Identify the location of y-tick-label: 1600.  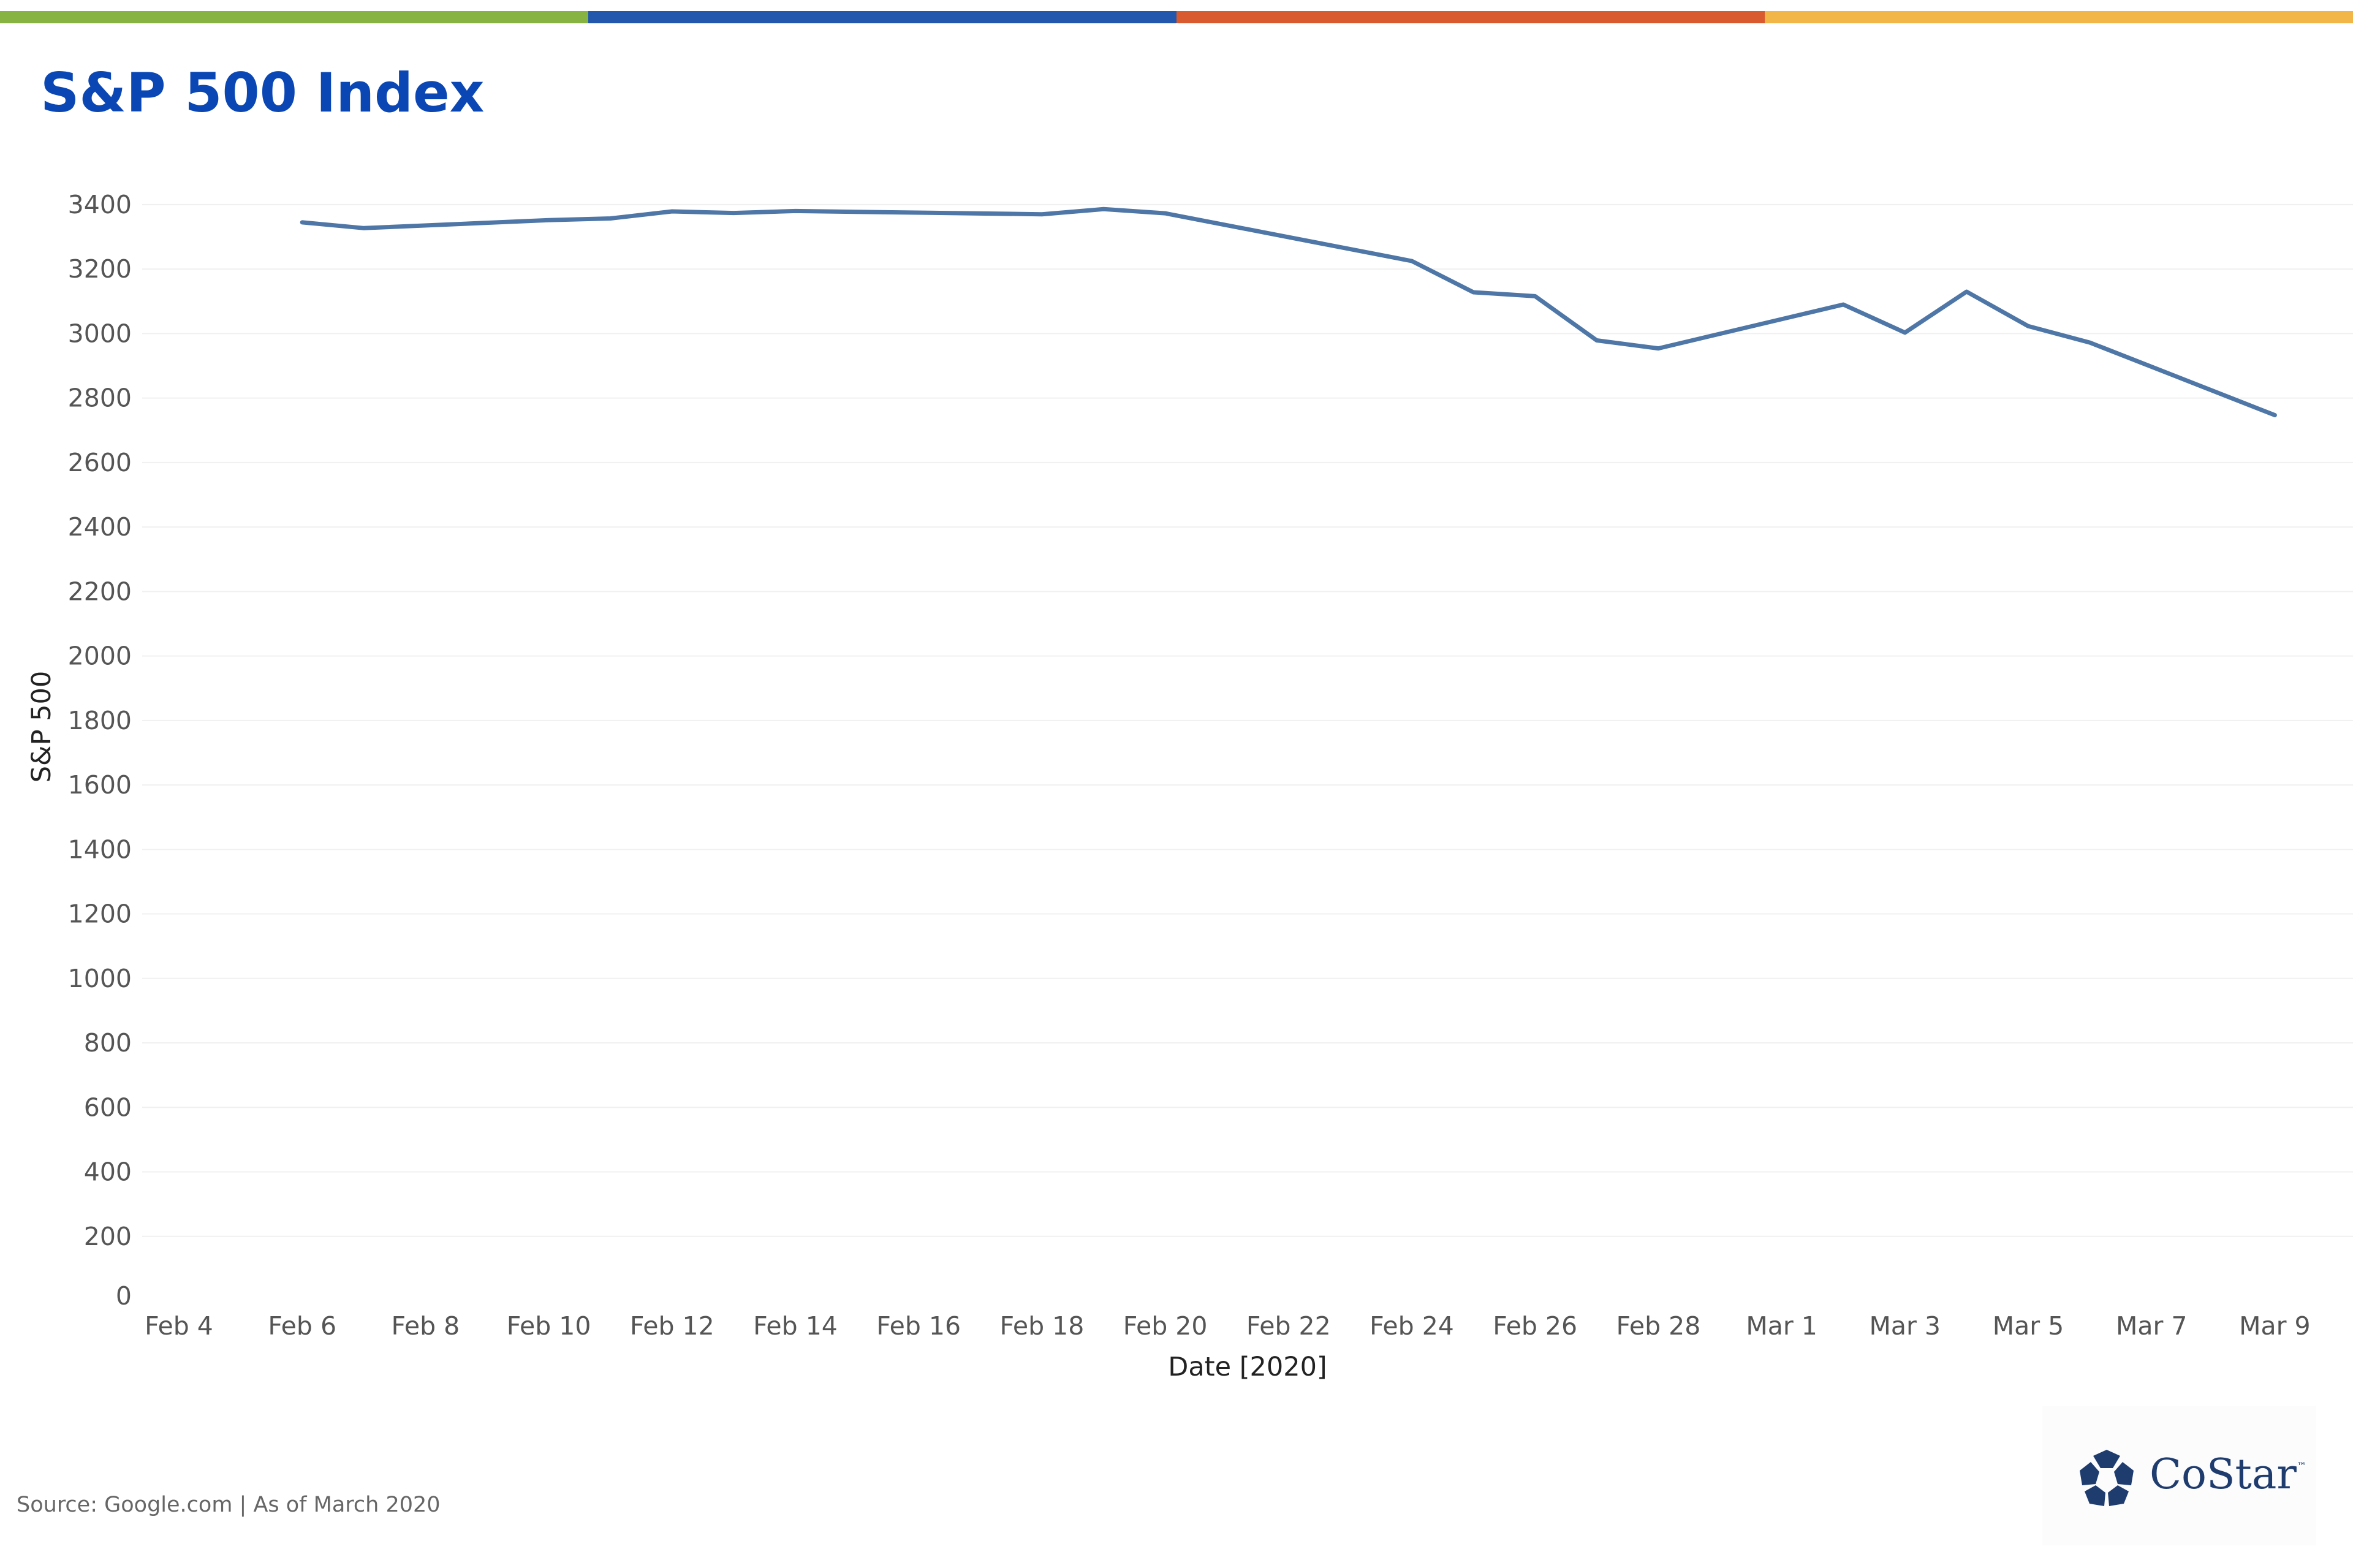
(100, 785).